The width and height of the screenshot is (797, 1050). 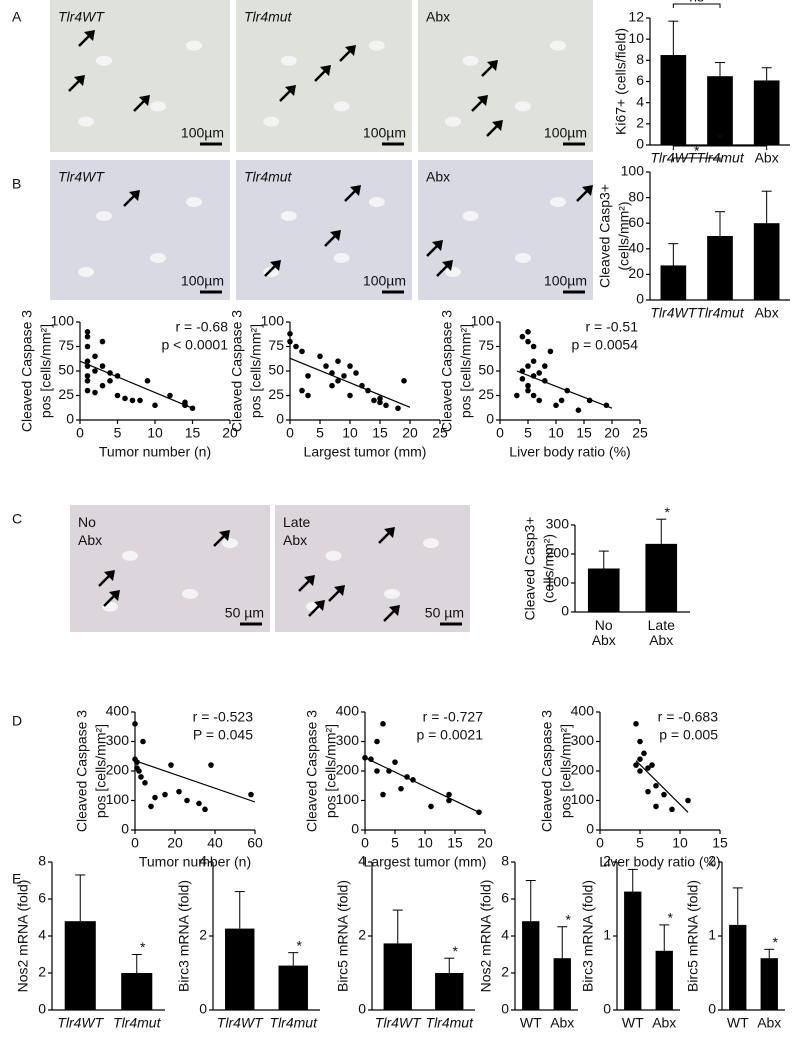 What do you see at coordinates (90, 531) in the screenshot?
I see `micrograph-label: No Abx` at bounding box center [90, 531].